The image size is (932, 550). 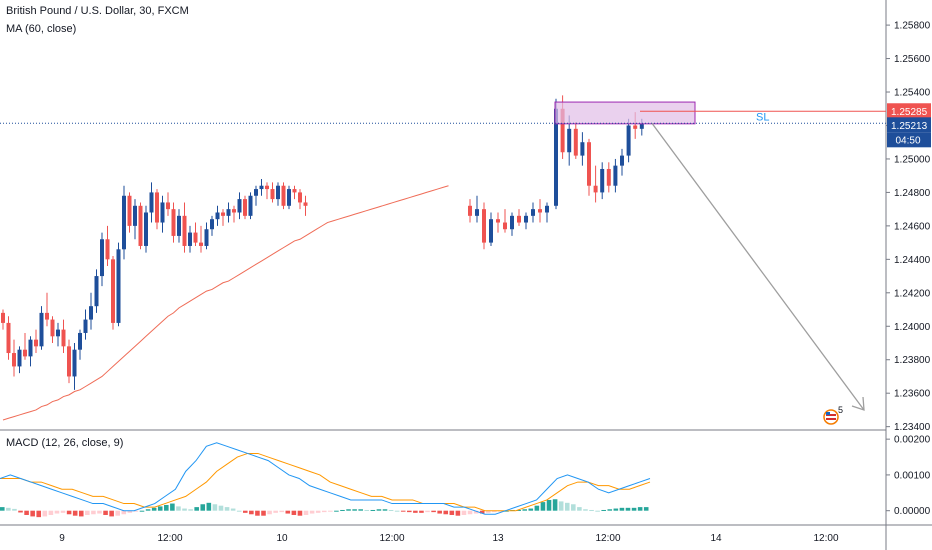 I want to click on us-flag-stripe-icon, so click(x=831, y=419).